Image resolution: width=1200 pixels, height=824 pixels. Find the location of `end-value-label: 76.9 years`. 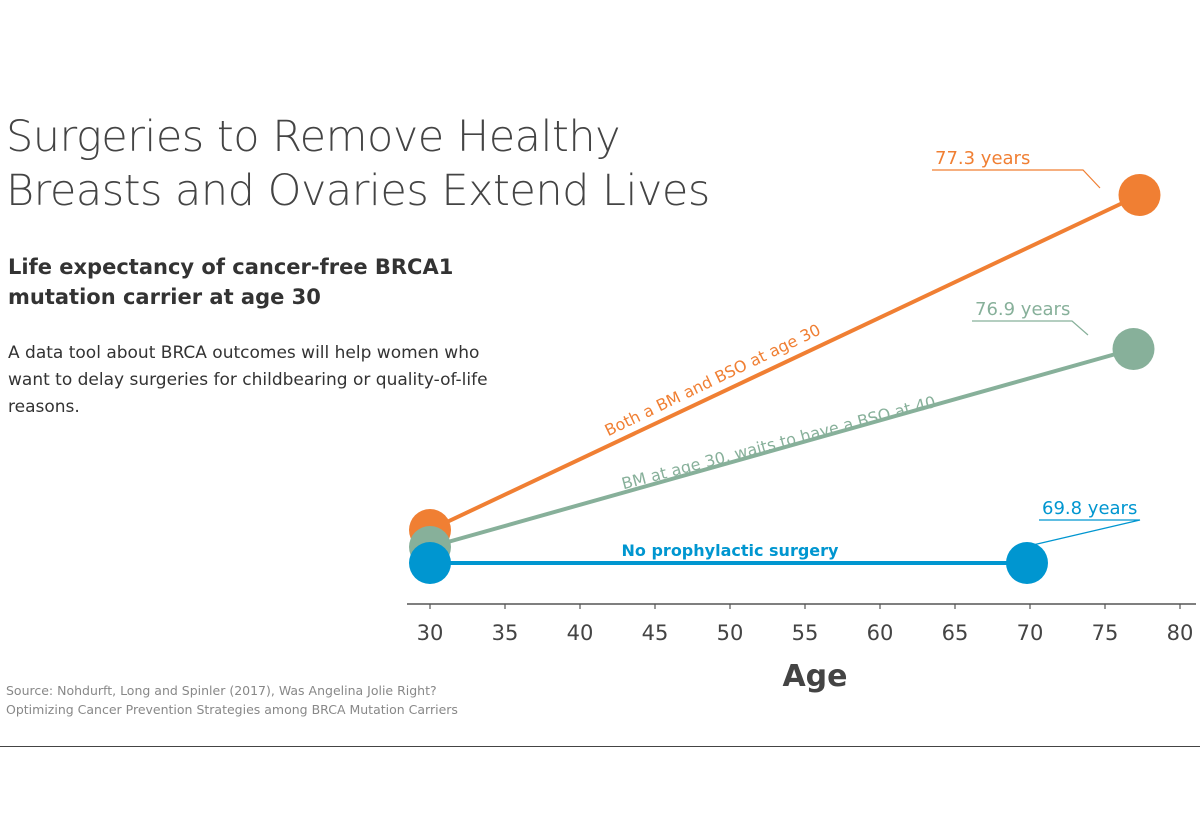

end-value-label: 76.9 years is located at coordinates (1022, 309).